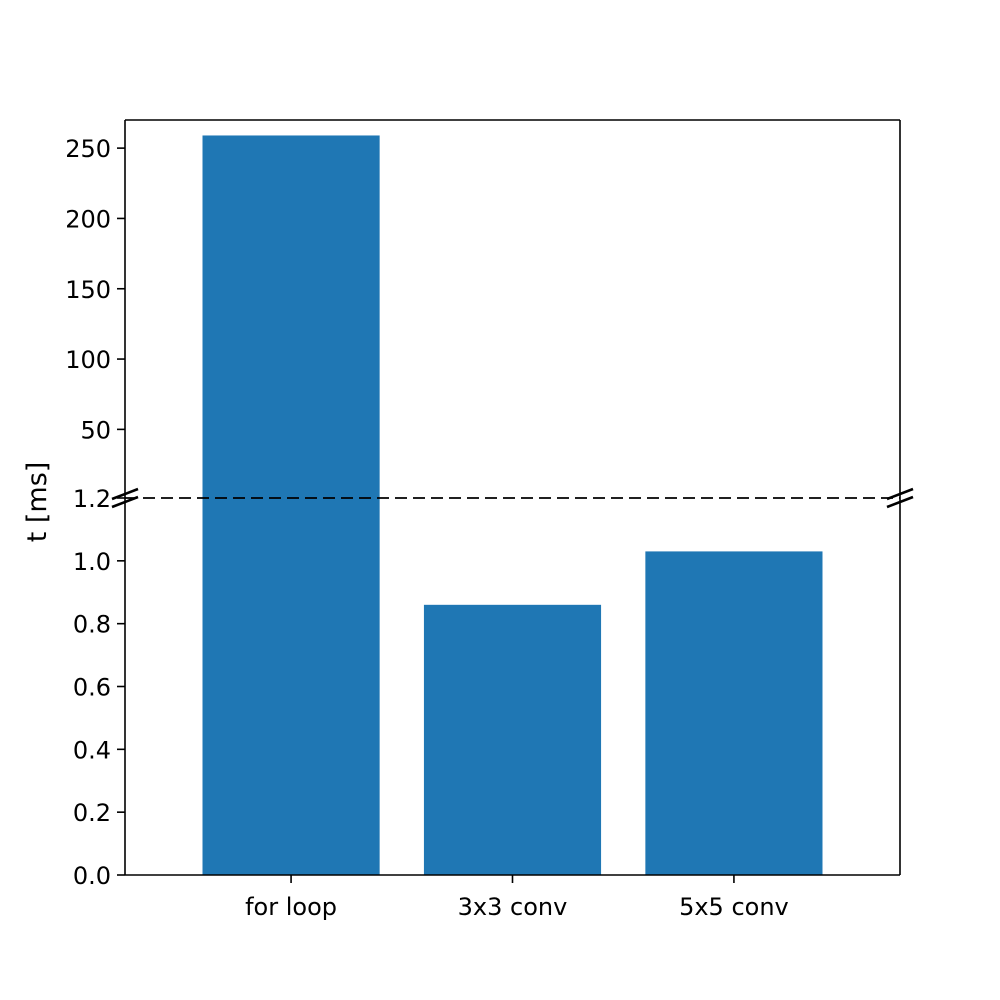  Describe the element at coordinates (88, 290) in the screenshot. I see `y-tick-label: 150` at that location.